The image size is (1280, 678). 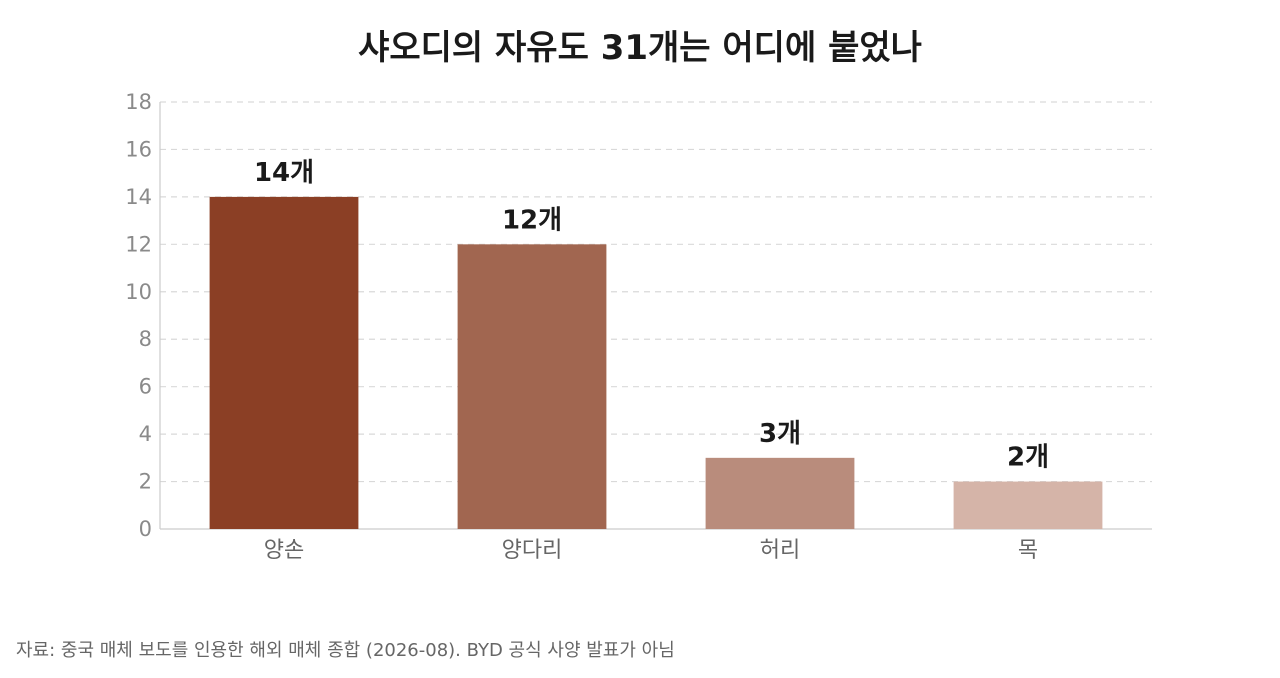 What do you see at coordinates (284, 550) in the screenshot?
I see `x-category-label: 양손` at bounding box center [284, 550].